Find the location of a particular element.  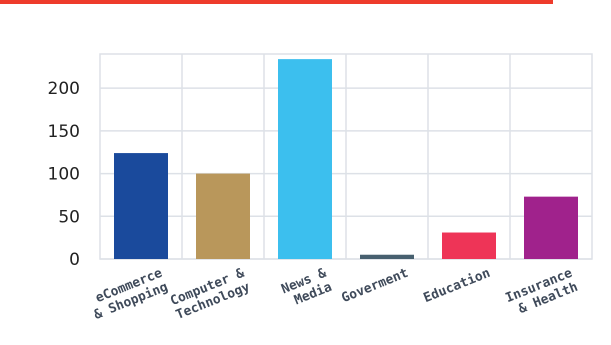

x-tick-label: Education is located at coordinates (457, 286).